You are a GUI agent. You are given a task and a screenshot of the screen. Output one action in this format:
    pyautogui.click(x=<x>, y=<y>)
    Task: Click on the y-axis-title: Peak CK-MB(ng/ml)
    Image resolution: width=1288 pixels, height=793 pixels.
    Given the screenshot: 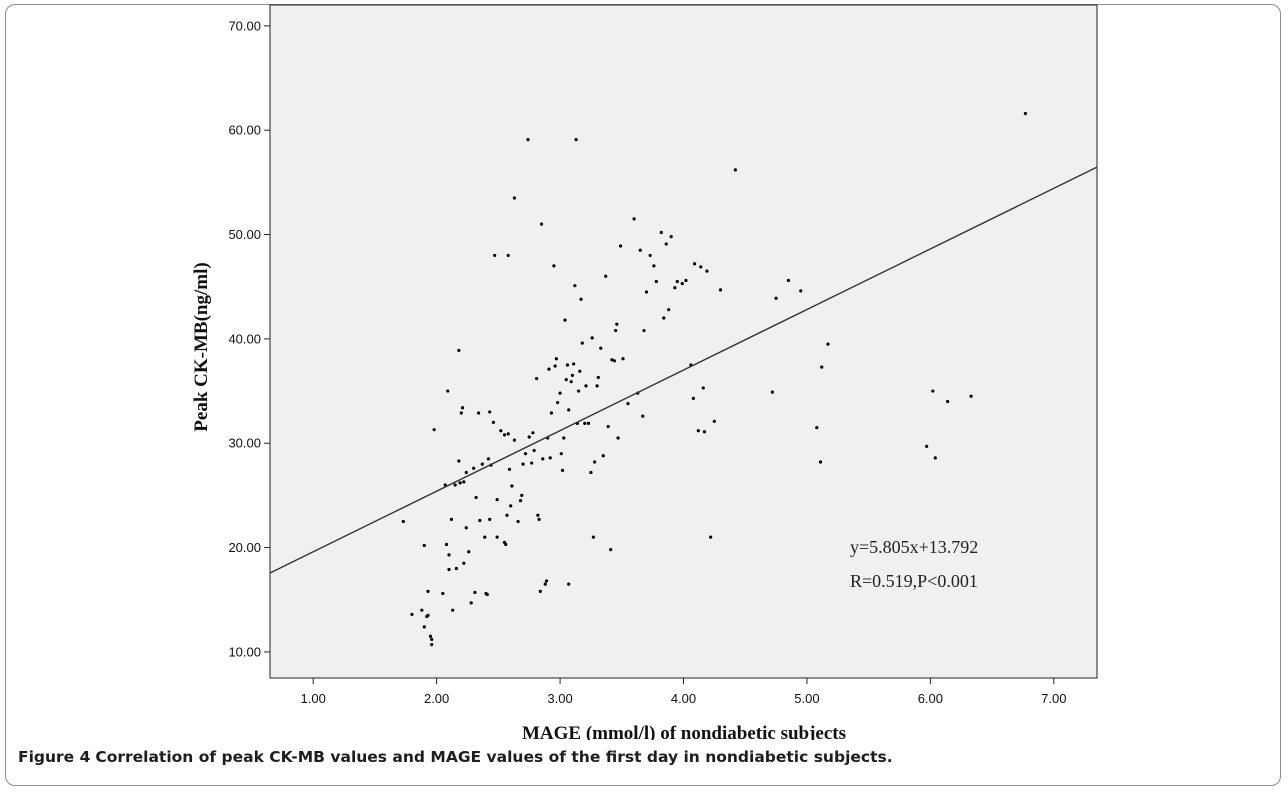 What is the action you would take?
    pyautogui.click(x=201, y=346)
    